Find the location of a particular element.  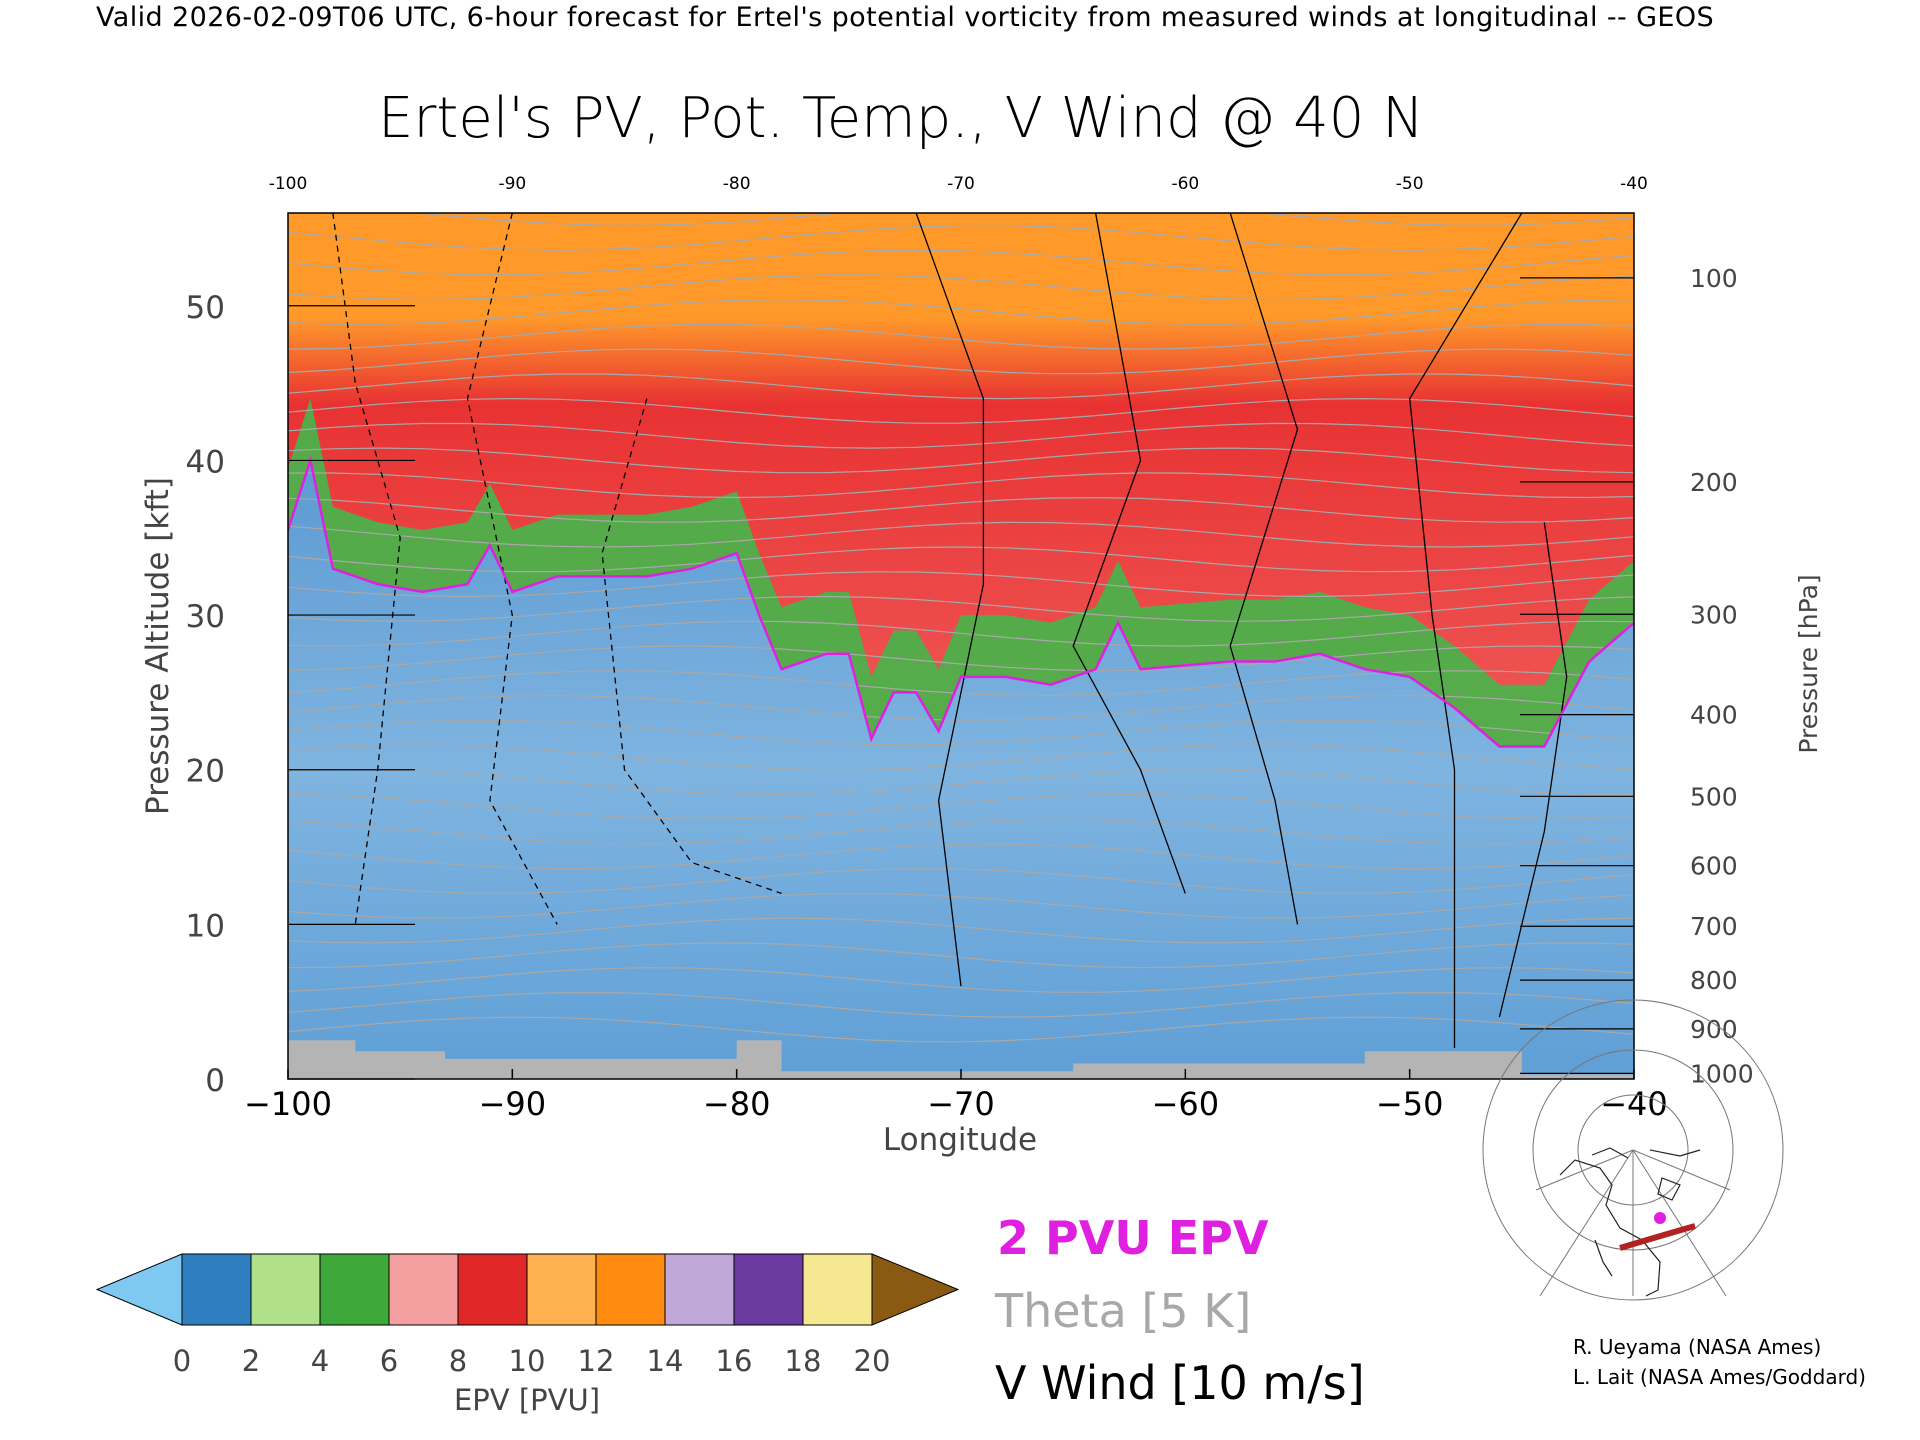

credit-line-2: L. Lait (NASA Ames/Goddard) is located at coordinates (1719, 1377).